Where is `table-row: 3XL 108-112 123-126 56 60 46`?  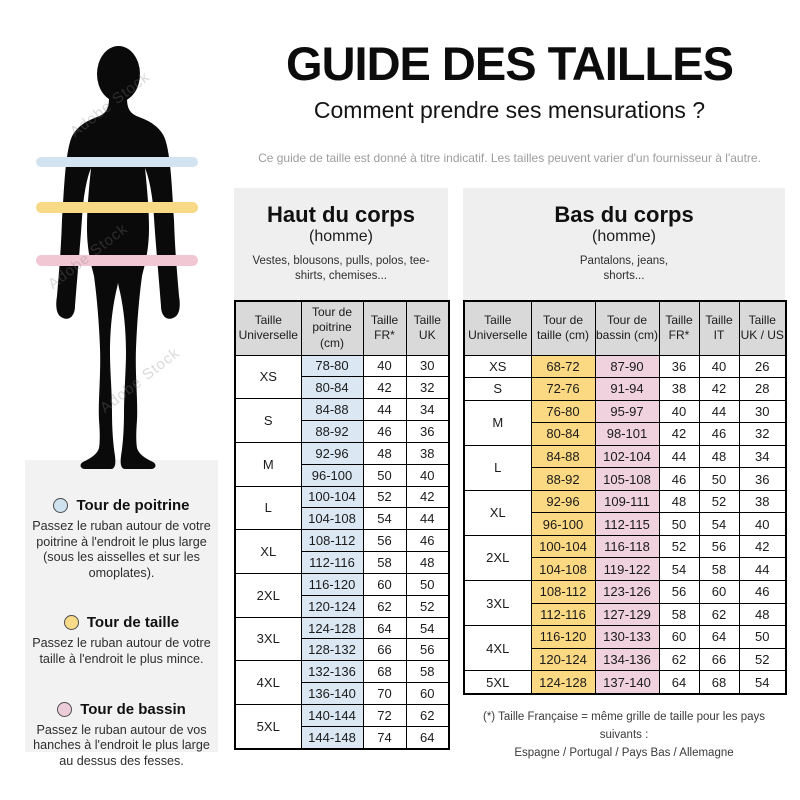 table-row: 3XL 108-112 123-126 56 60 46 is located at coordinates (625, 603).